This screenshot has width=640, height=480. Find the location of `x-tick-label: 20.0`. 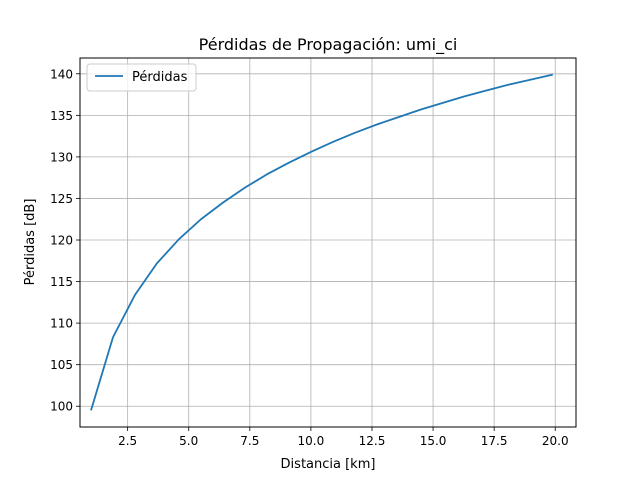

x-tick-label: 20.0 is located at coordinates (555, 441).